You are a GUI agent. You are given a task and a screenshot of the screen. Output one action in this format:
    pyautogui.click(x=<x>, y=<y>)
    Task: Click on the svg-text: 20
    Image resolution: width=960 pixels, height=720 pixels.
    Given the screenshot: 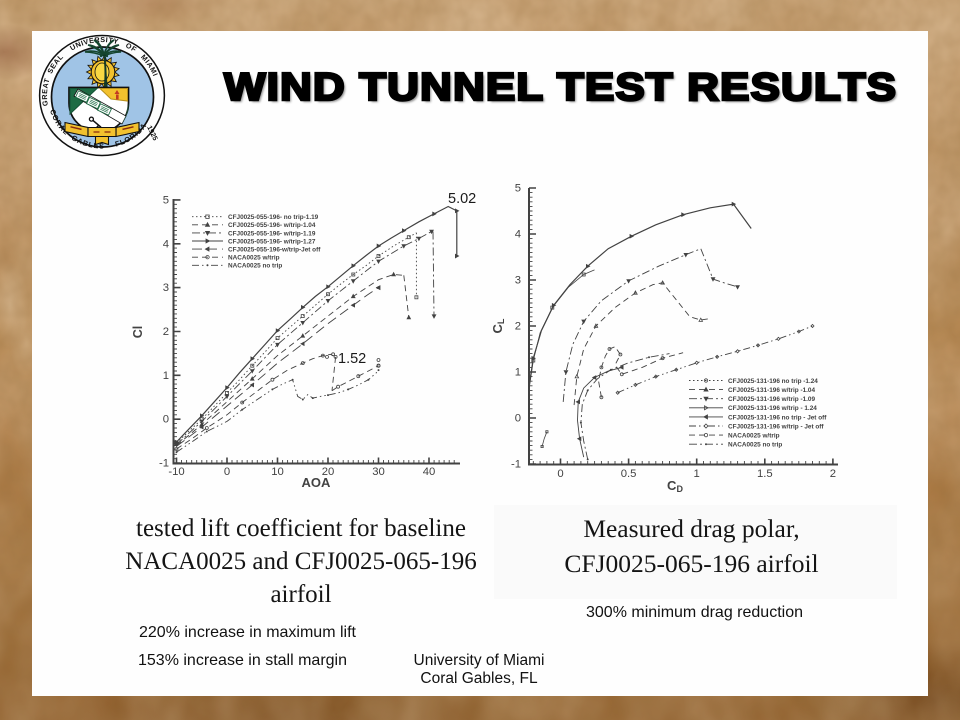 What is the action you would take?
    pyautogui.click(x=328, y=472)
    